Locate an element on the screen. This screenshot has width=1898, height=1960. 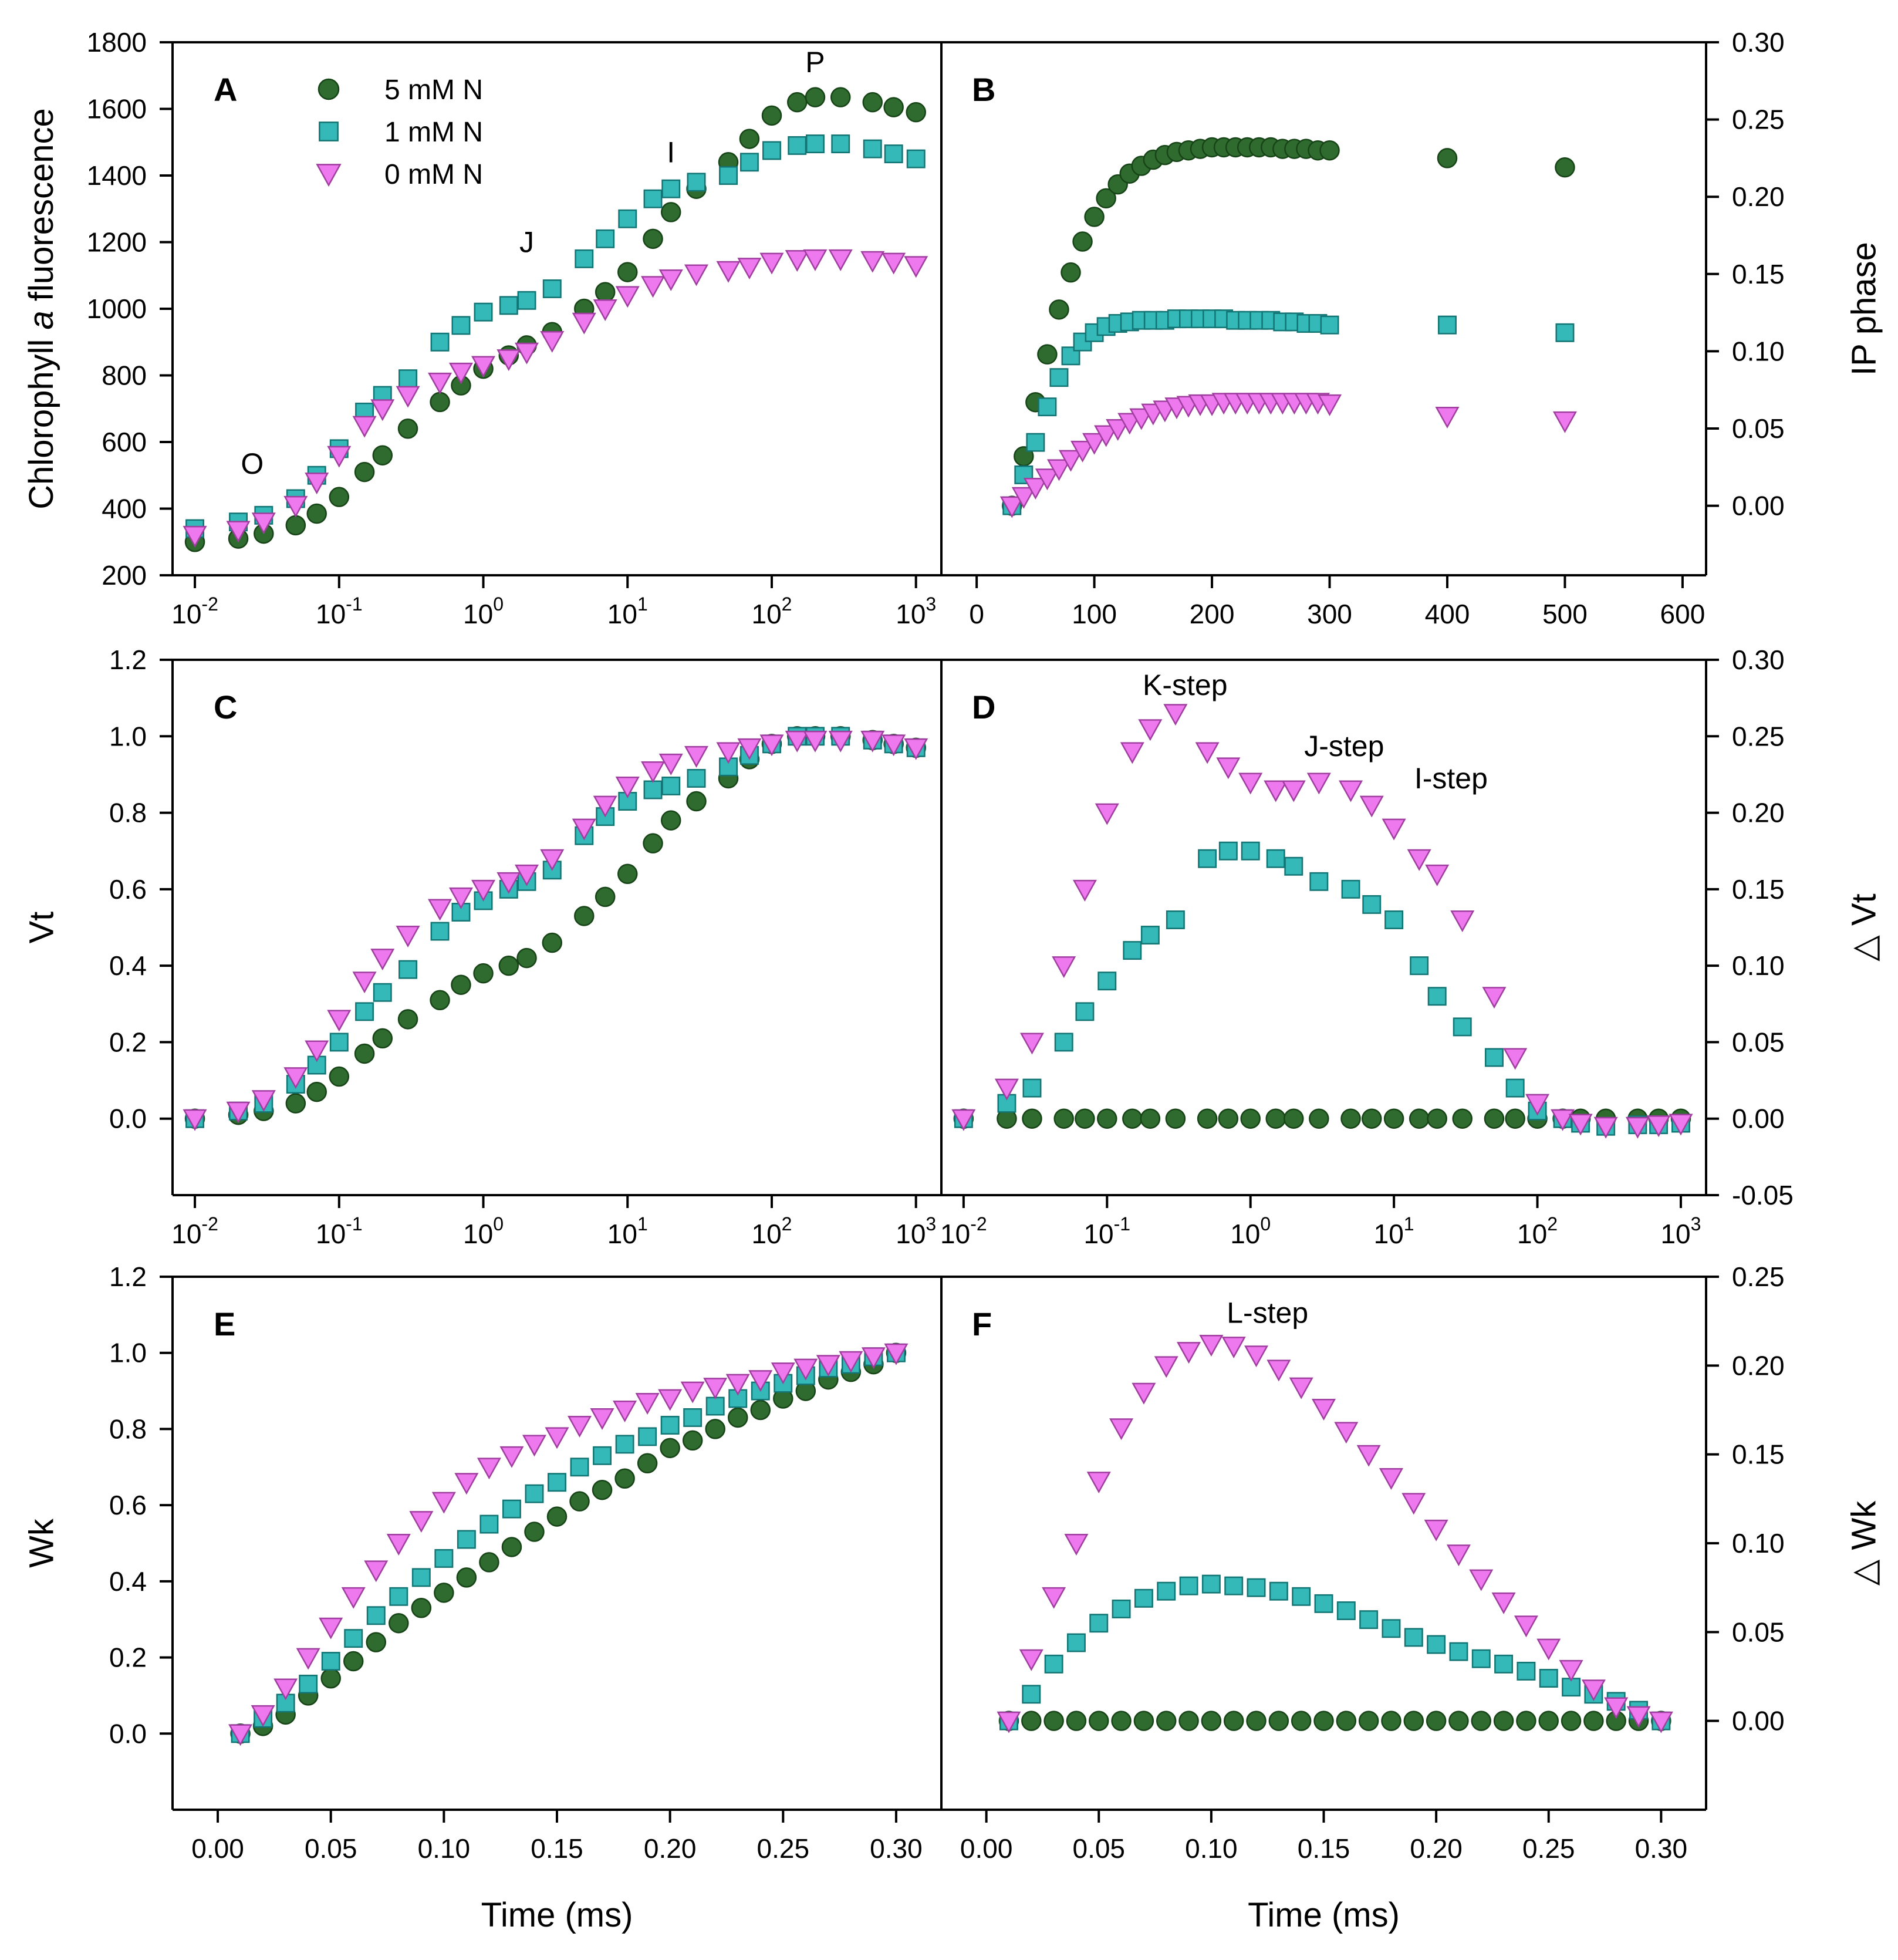
panel-letter: F is located at coordinates (982, 1323).